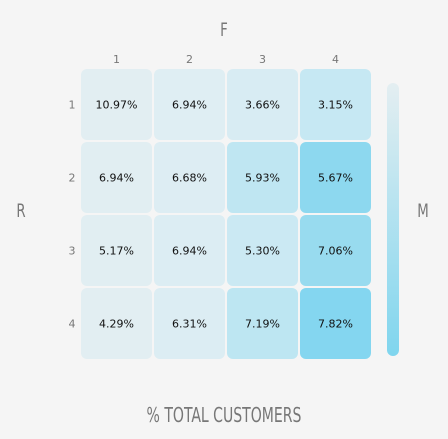 Image resolution: width=448 pixels, height=439 pixels. Describe the element at coordinates (72, 215) in the screenshot. I see `row-tick-labels: 1 2 3 4` at that location.